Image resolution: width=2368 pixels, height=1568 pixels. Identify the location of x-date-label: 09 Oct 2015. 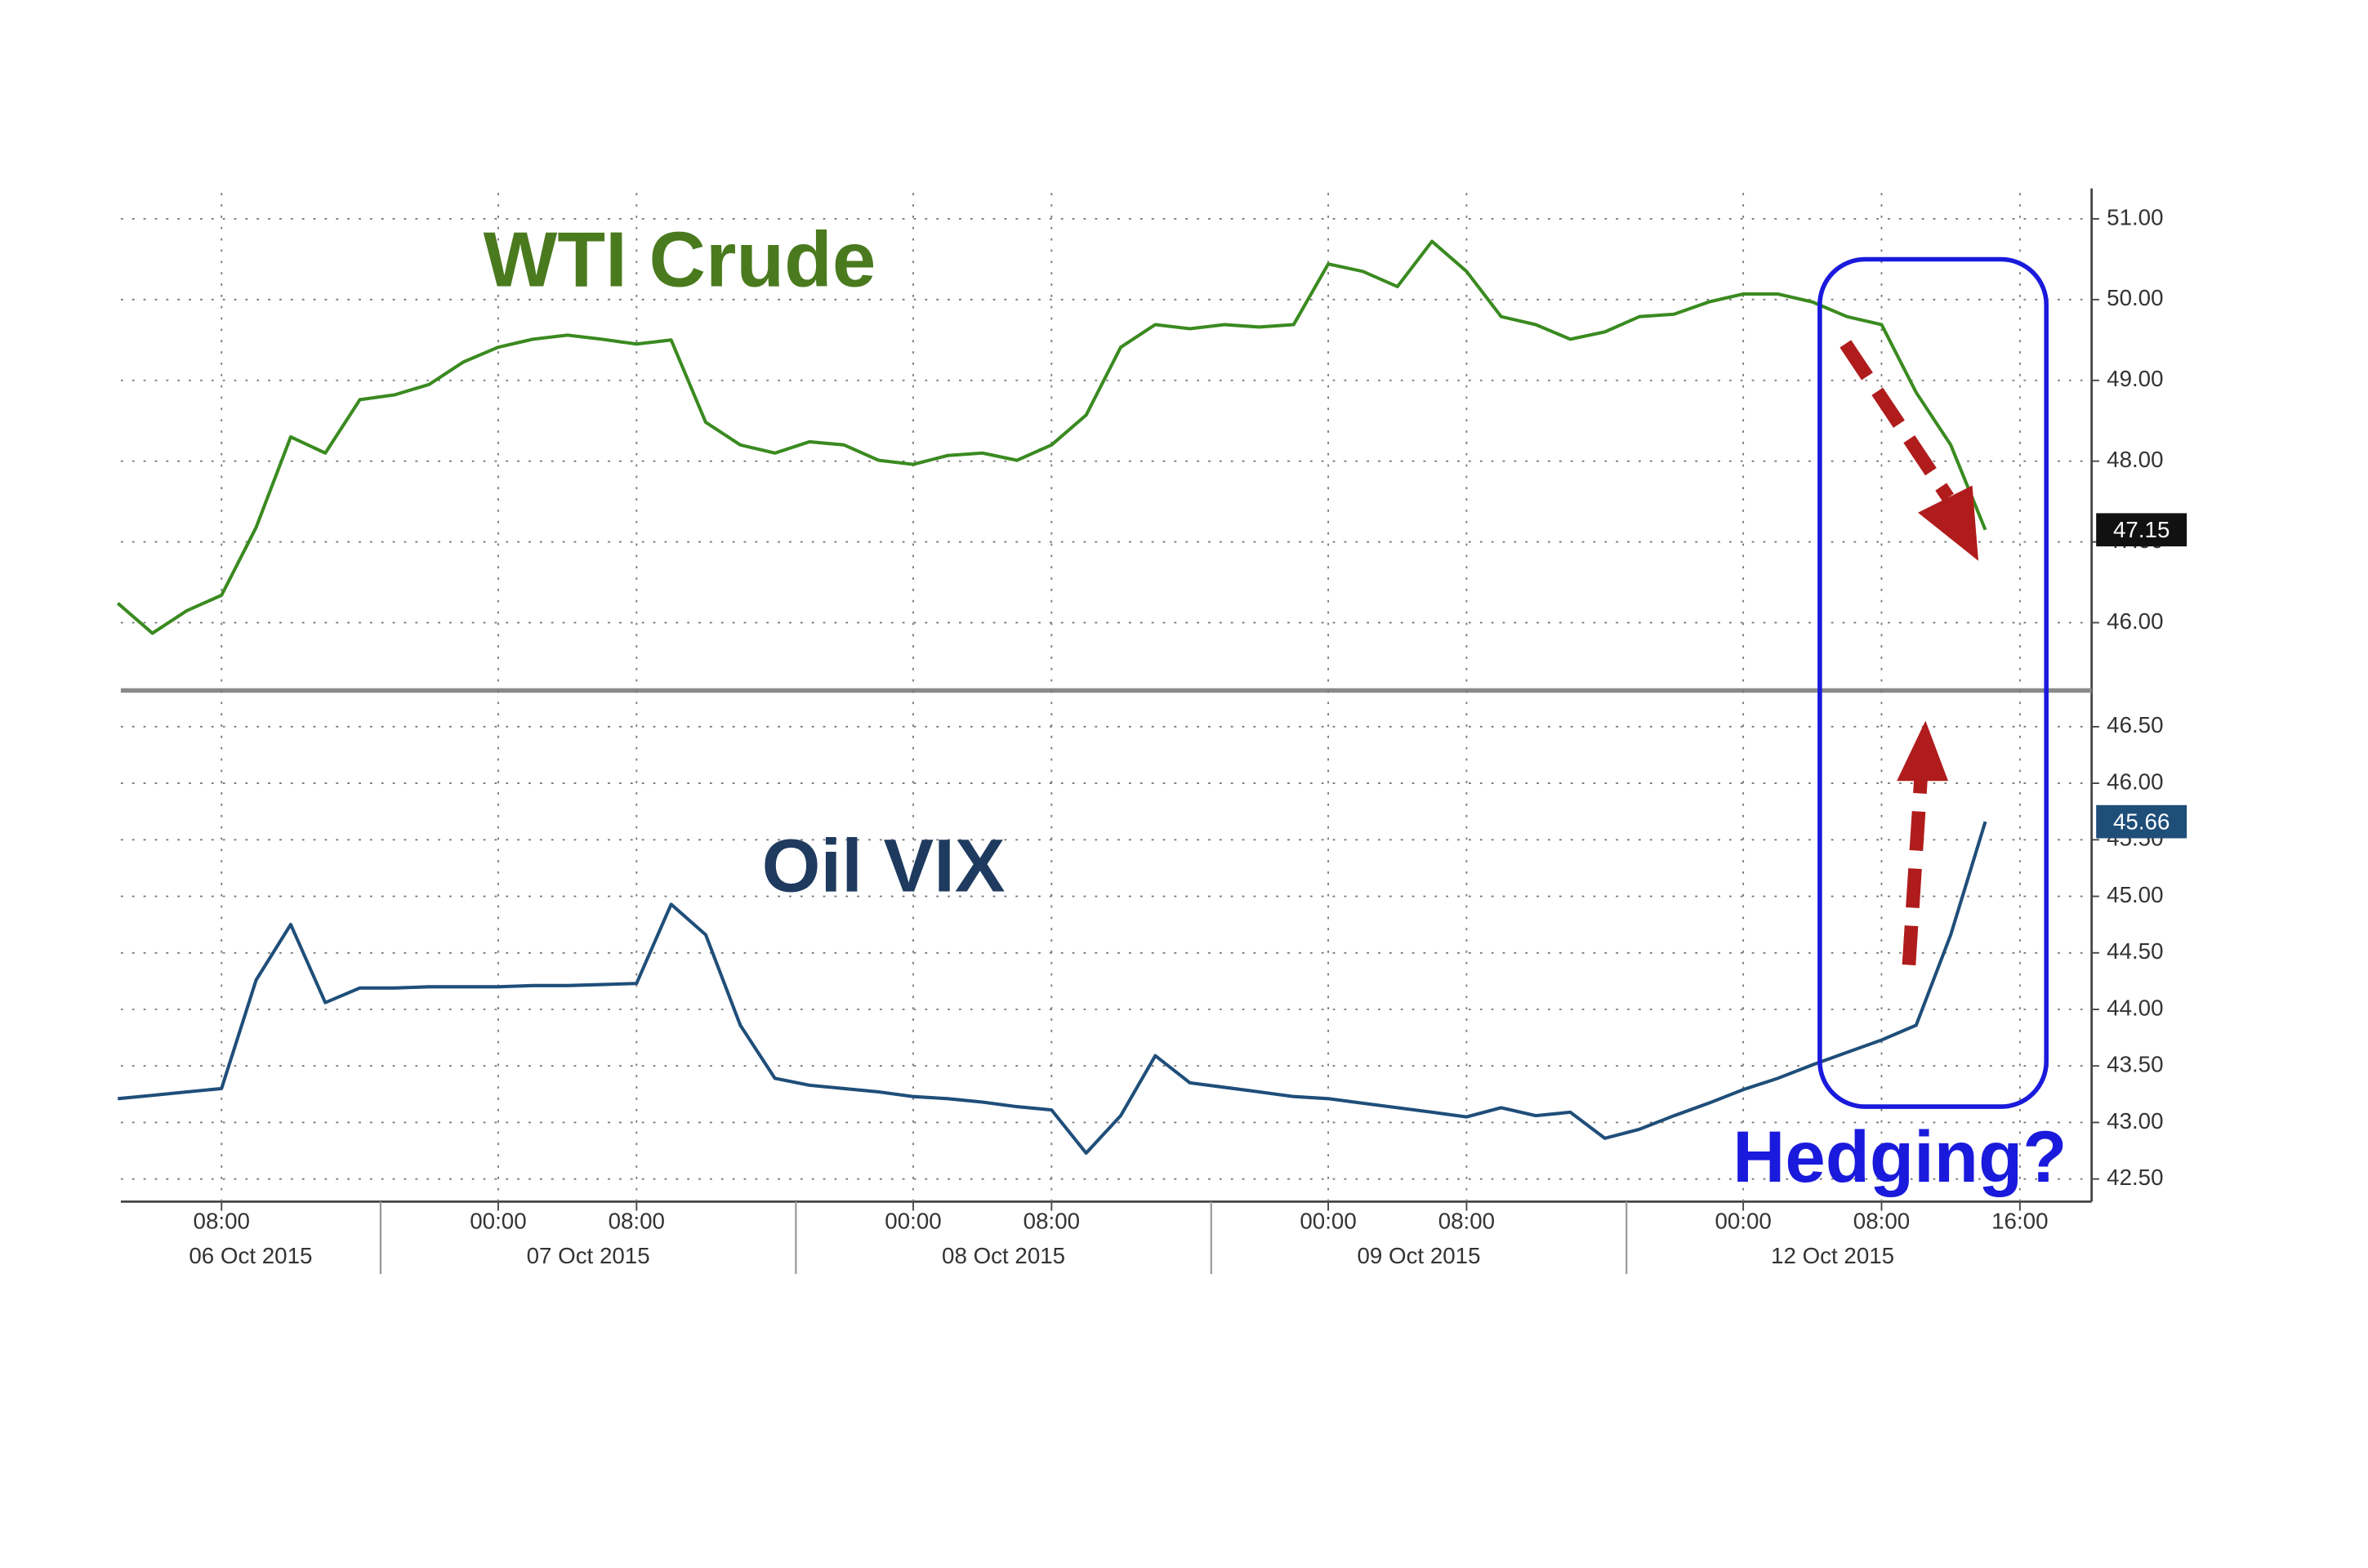
(1418, 1255).